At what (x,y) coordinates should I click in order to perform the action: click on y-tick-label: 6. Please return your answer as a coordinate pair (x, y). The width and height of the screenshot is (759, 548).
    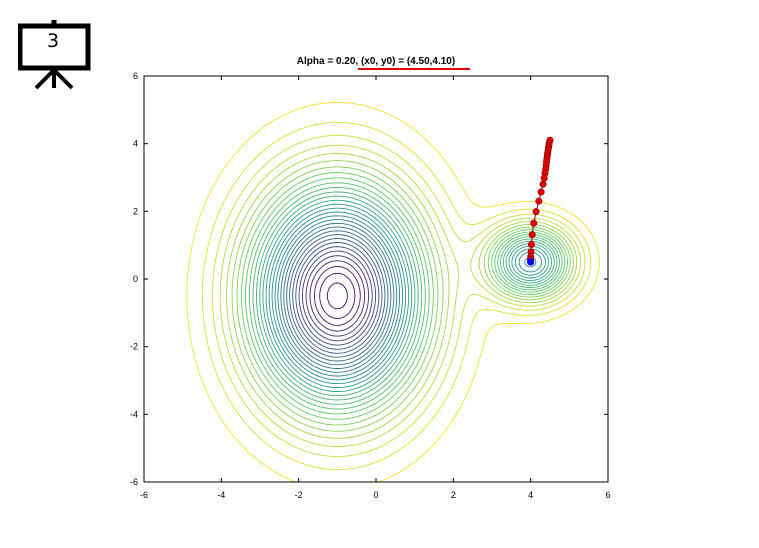
    Looking at the image, I should click on (135, 76).